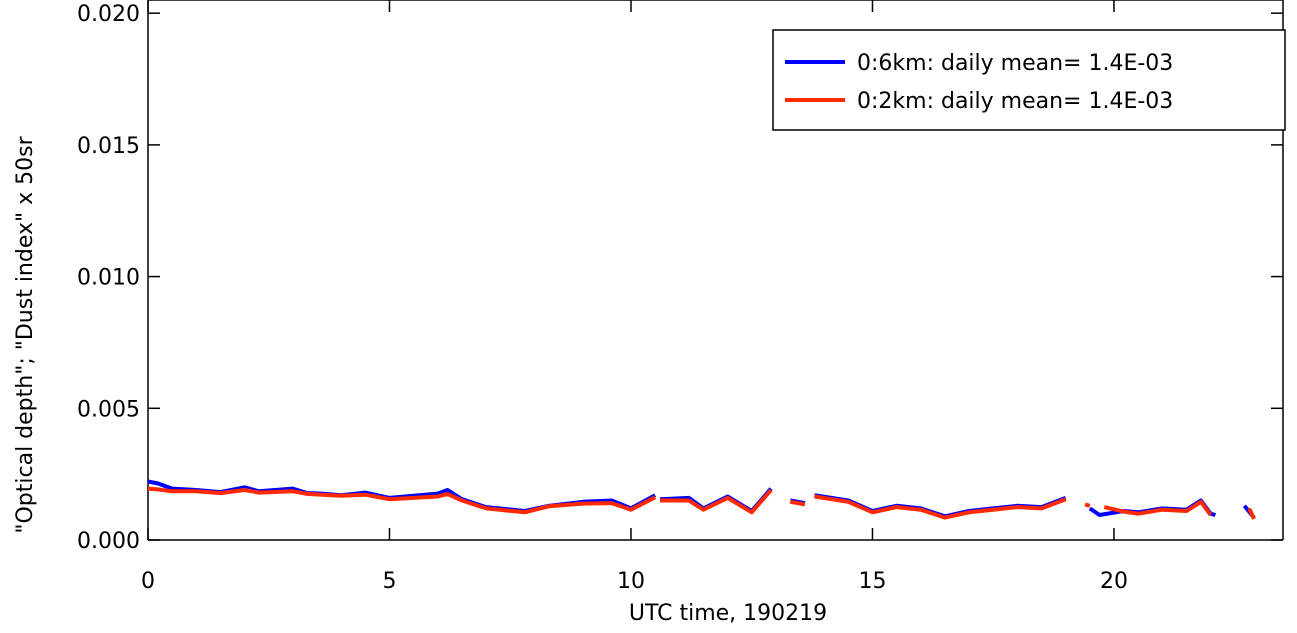 This screenshot has height=633, width=1297. Describe the element at coordinates (389, 581) in the screenshot. I see `x-tick-label: 5` at that location.